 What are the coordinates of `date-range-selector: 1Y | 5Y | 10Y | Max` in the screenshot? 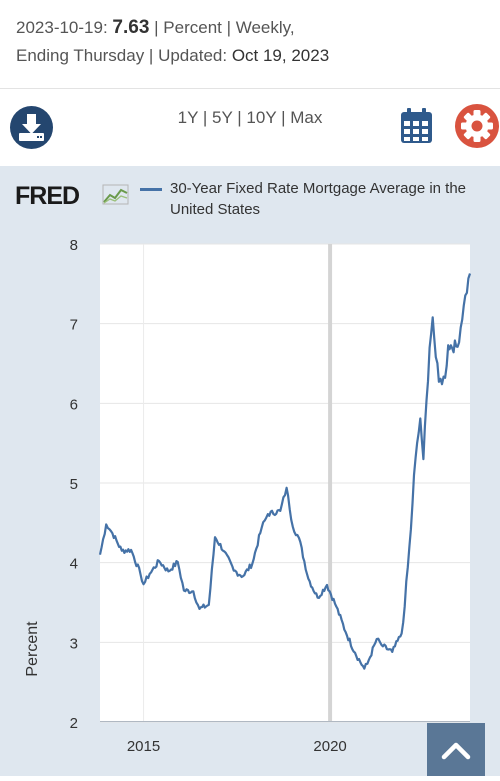 It's located at (250, 118).